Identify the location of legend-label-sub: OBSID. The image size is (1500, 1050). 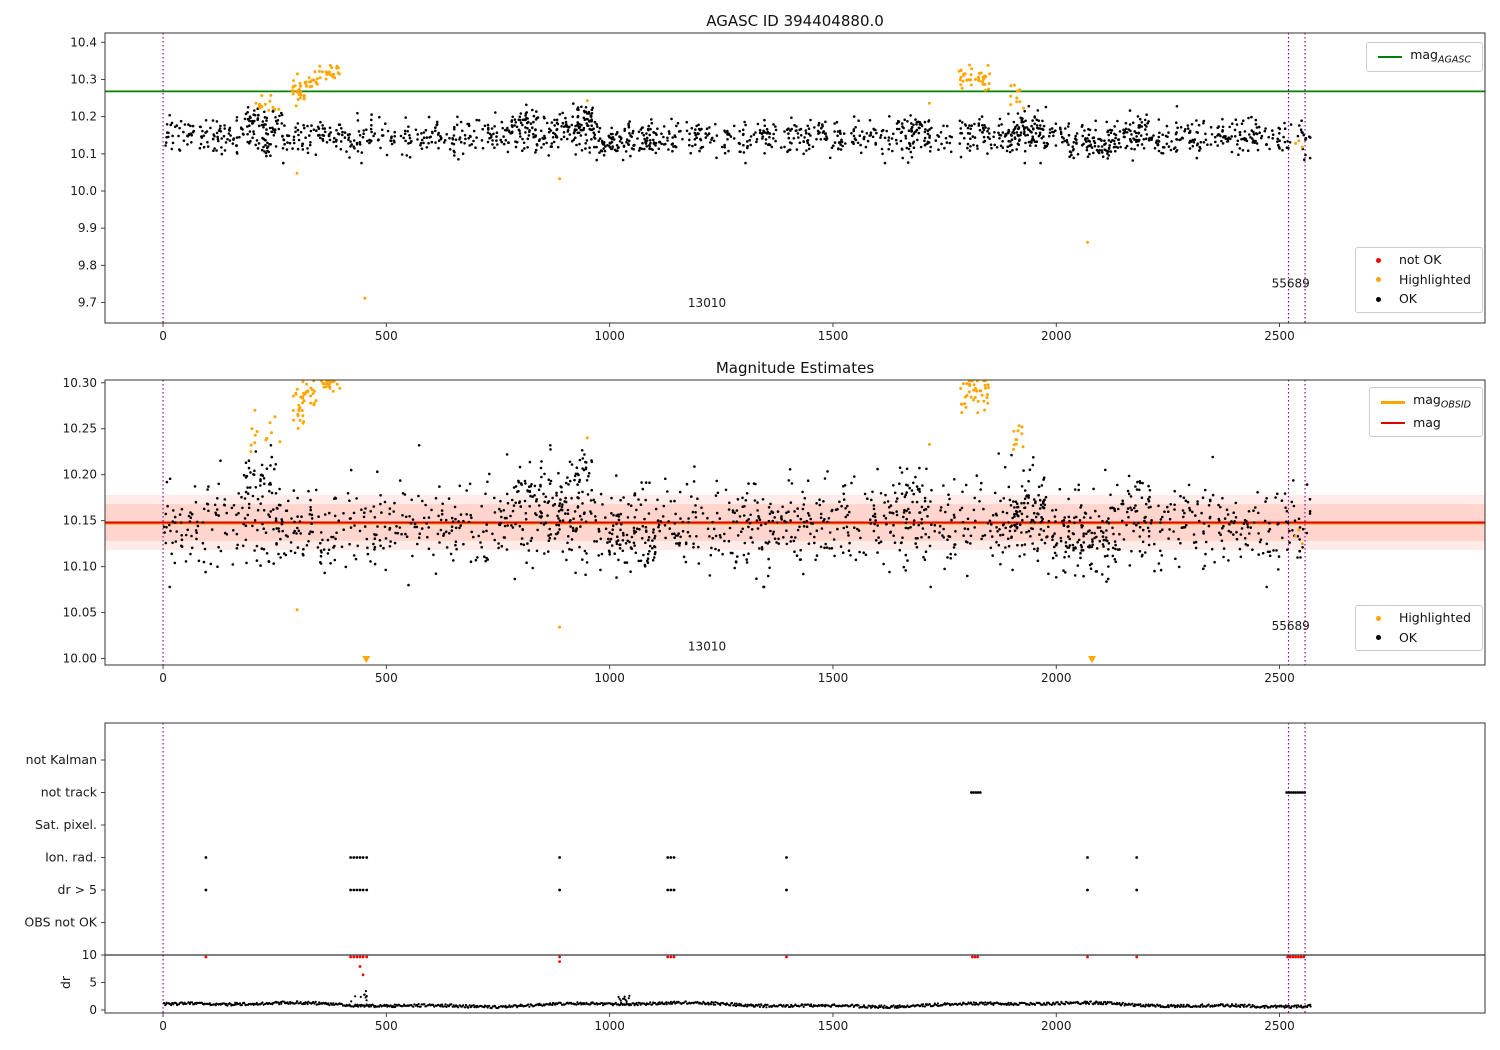
(1455, 405).